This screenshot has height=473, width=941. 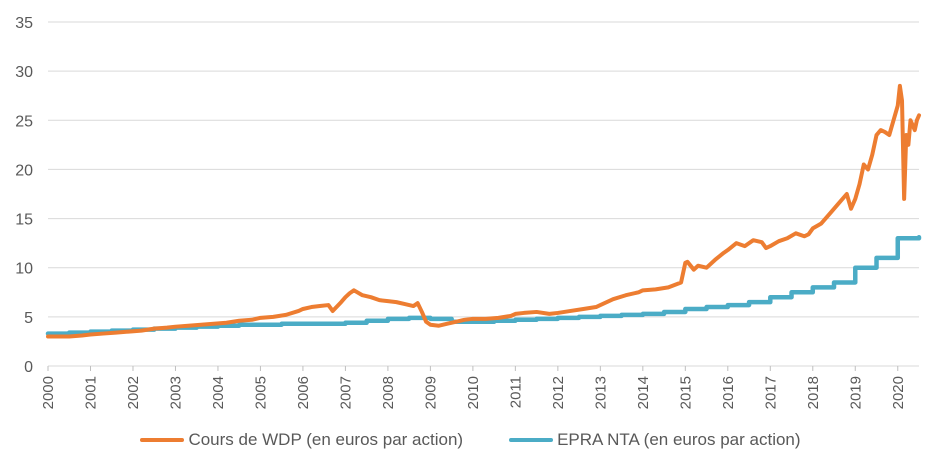 What do you see at coordinates (28, 318) in the screenshot?
I see `y-tick-label: 5` at bounding box center [28, 318].